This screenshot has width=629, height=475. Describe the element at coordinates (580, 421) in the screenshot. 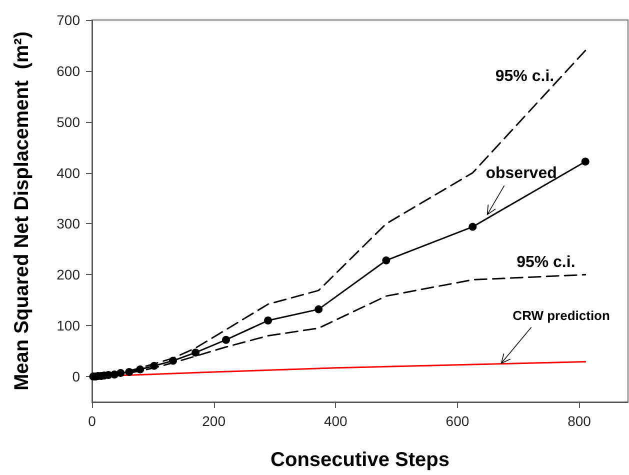

I see `x-tick-label: 800` at that location.